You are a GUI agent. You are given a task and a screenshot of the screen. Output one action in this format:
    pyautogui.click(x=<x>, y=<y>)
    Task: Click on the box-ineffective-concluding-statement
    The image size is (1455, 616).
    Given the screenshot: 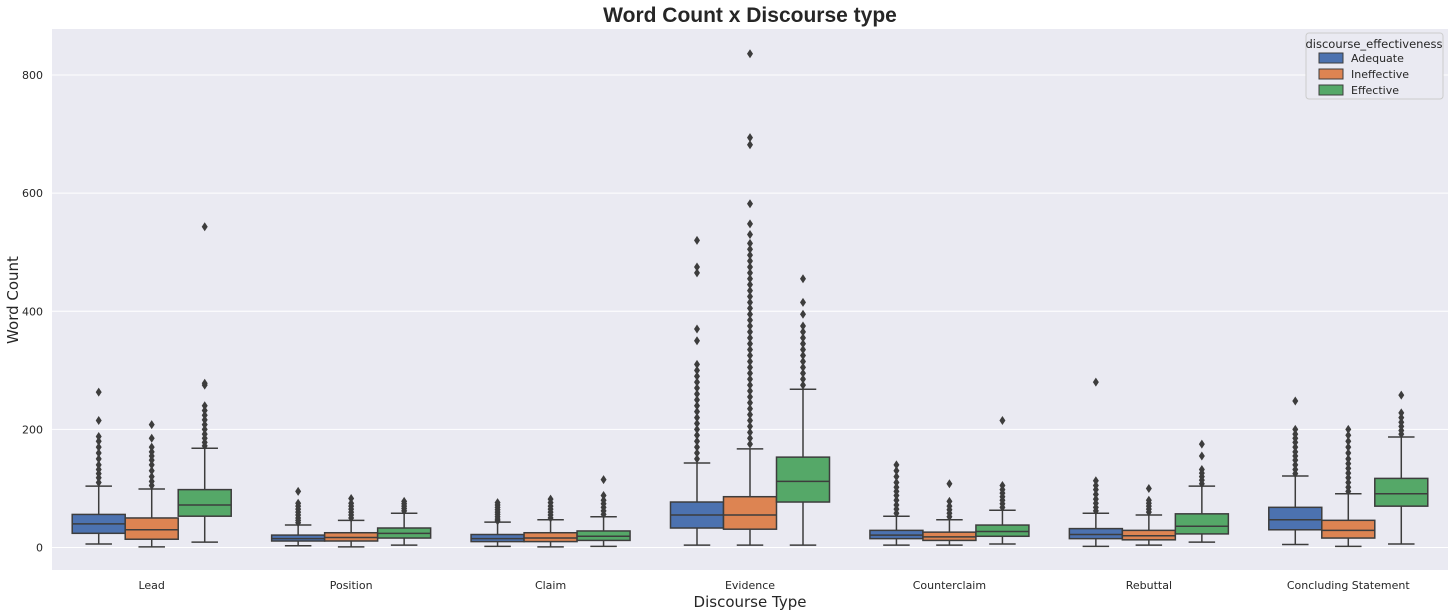 What is the action you would take?
    pyautogui.click(x=1348, y=486)
    